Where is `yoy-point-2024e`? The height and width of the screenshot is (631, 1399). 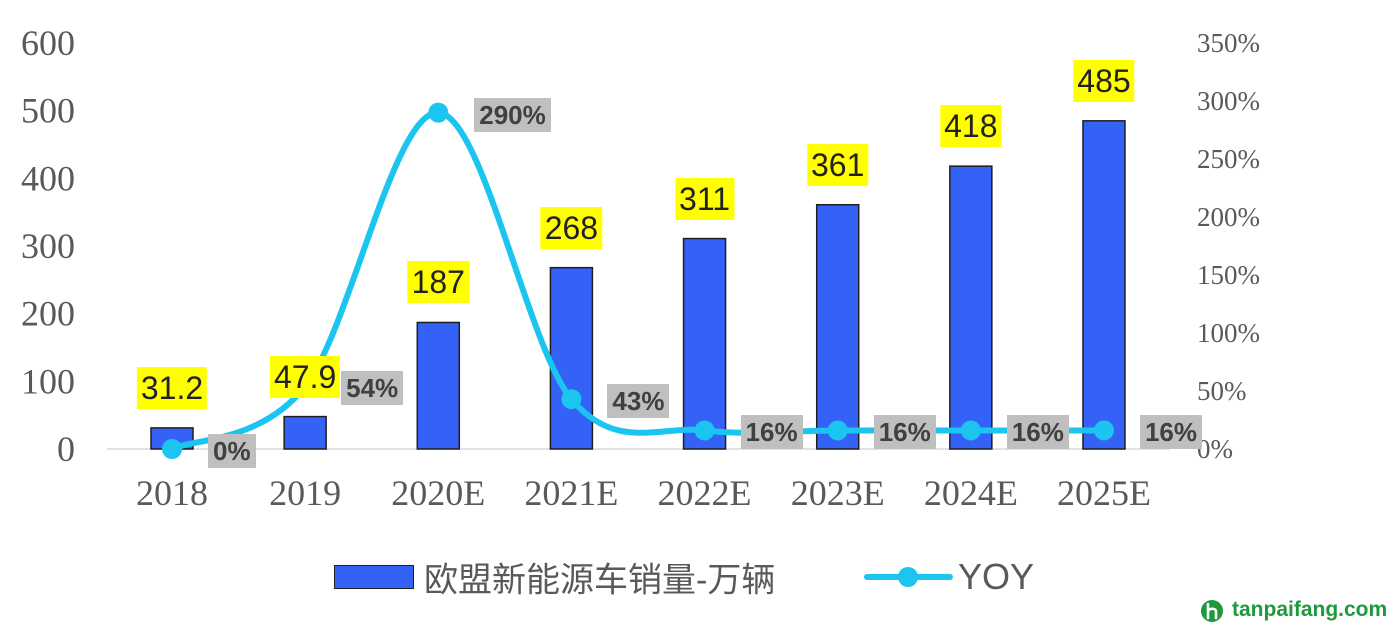
yoy-point-2024e is located at coordinates (970, 430).